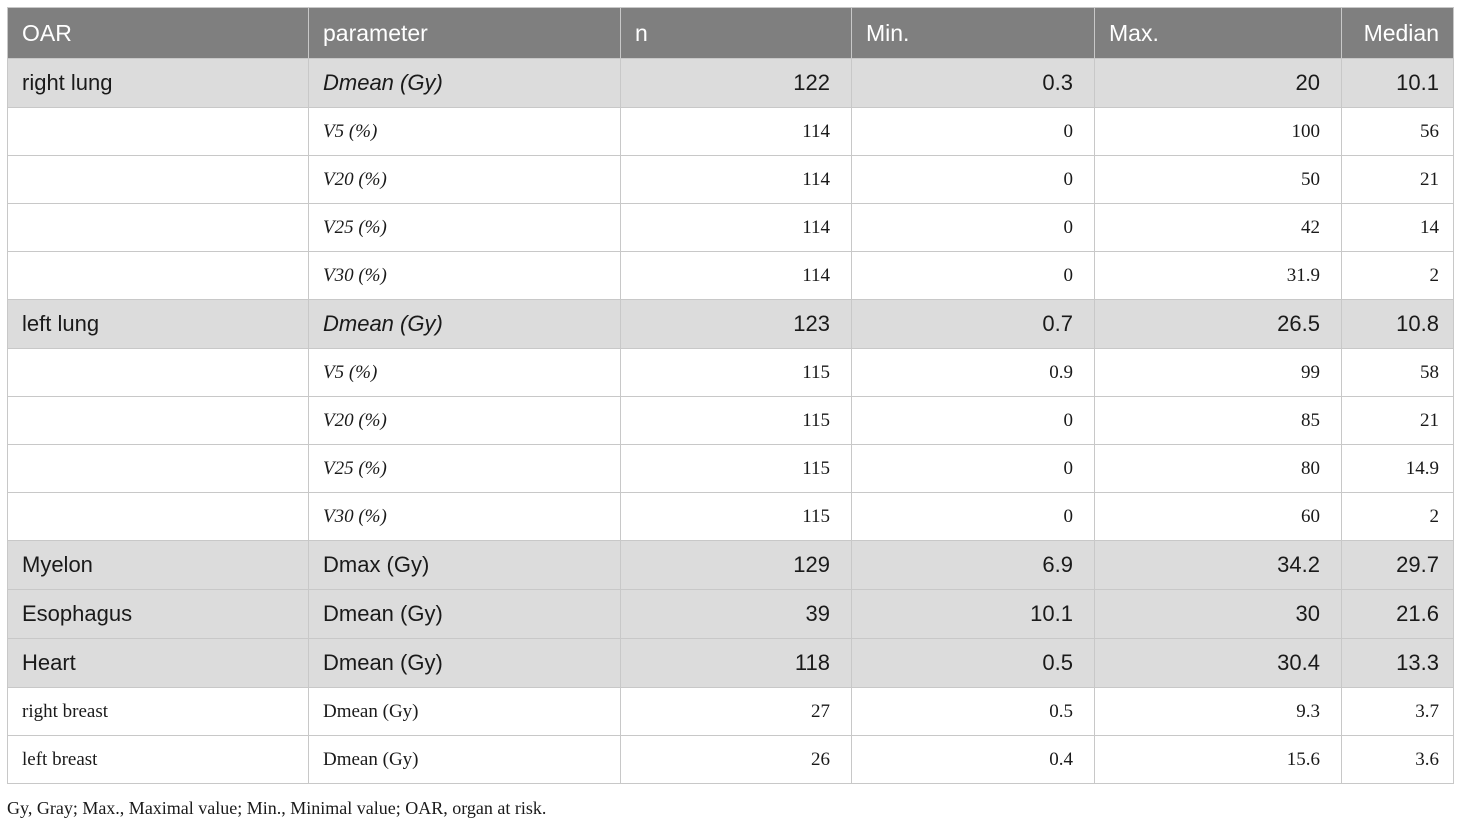 Image resolution: width=1460 pixels, height=828 pixels. Describe the element at coordinates (1218, 759) in the screenshot. I see `cell-max: 15.6` at that location.